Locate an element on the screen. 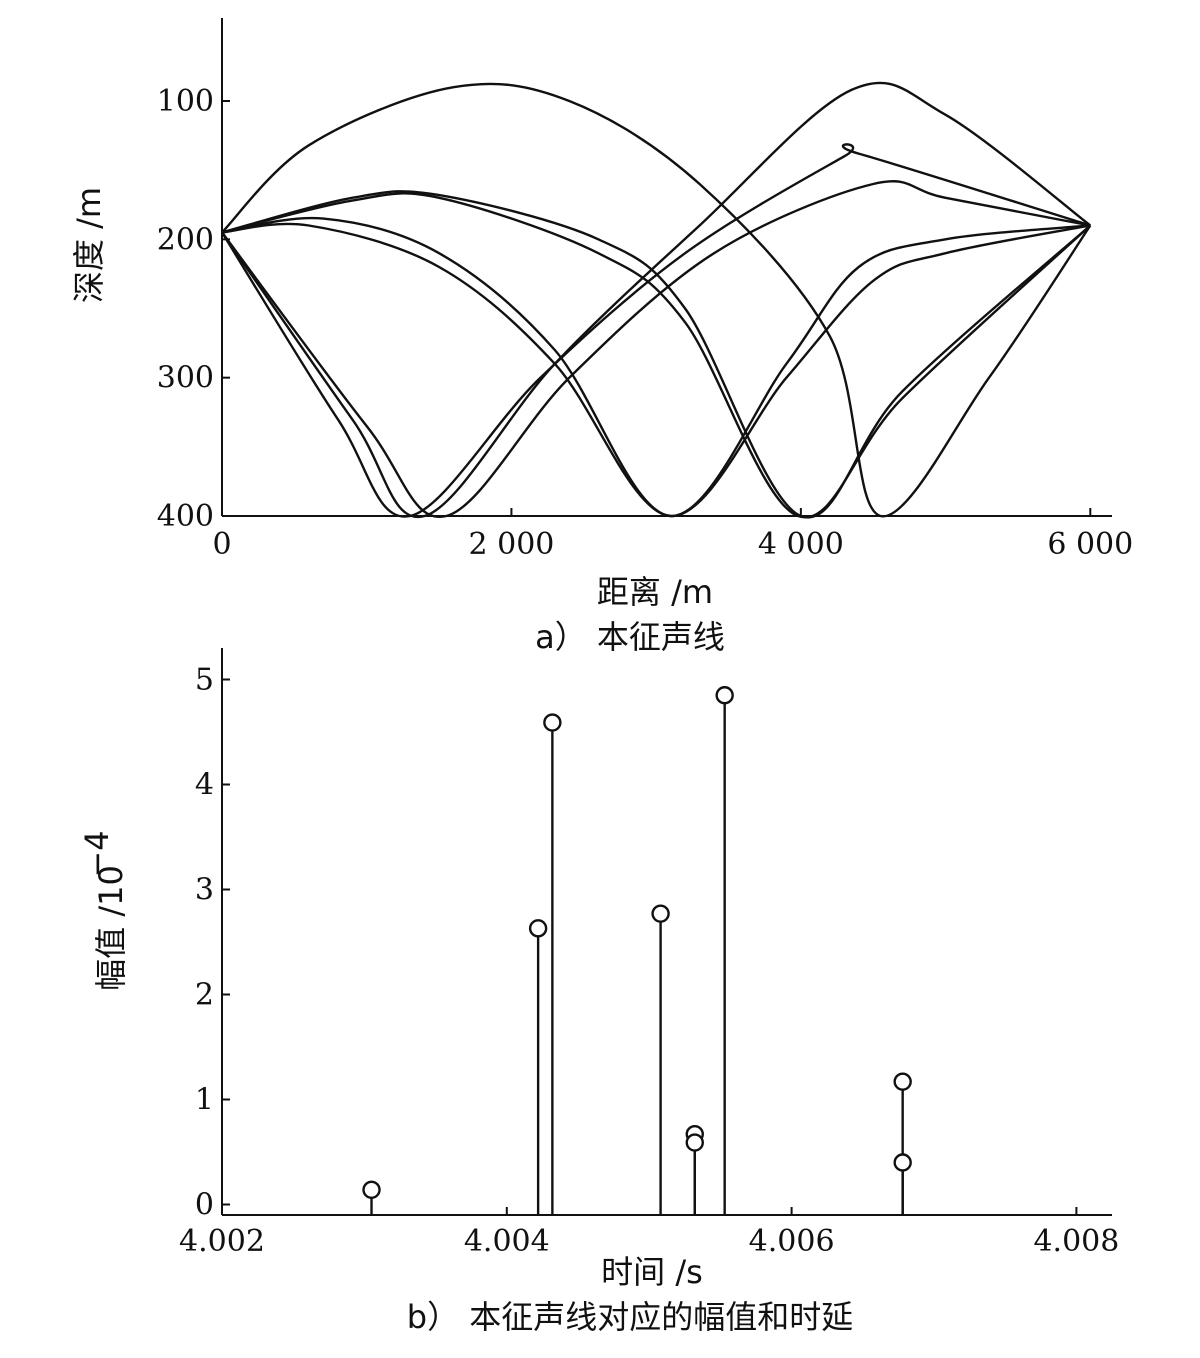 This screenshot has height=1358, width=1200. a-y-tick-label: 200 is located at coordinates (185, 239).